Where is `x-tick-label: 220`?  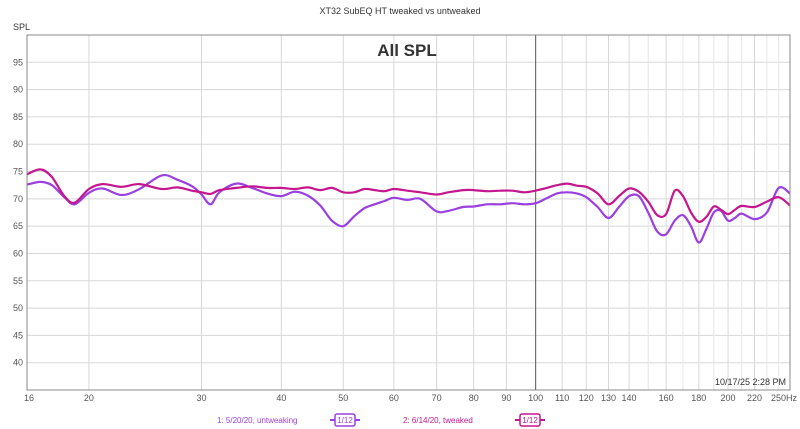 x-tick-label: 220 is located at coordinates (754, 398).